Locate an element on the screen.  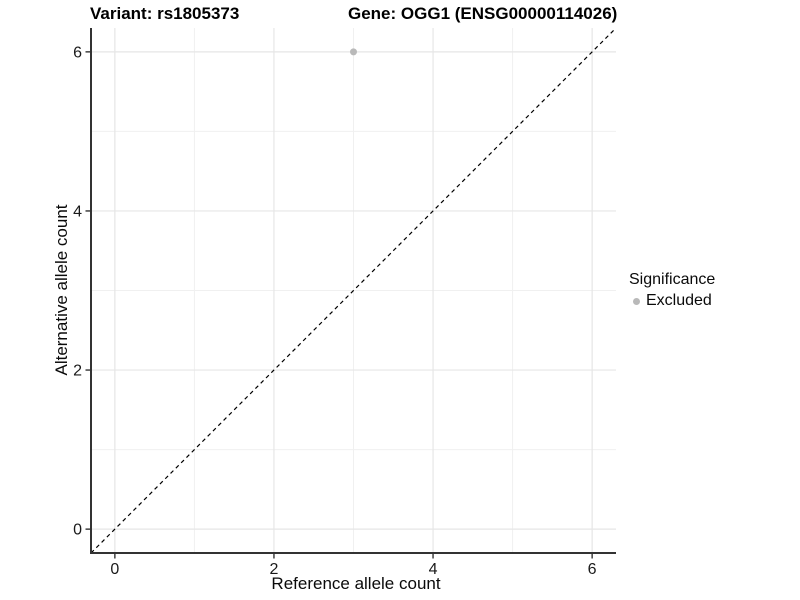
x-tick-label-4: 4 is located at coordinates (433, 569).